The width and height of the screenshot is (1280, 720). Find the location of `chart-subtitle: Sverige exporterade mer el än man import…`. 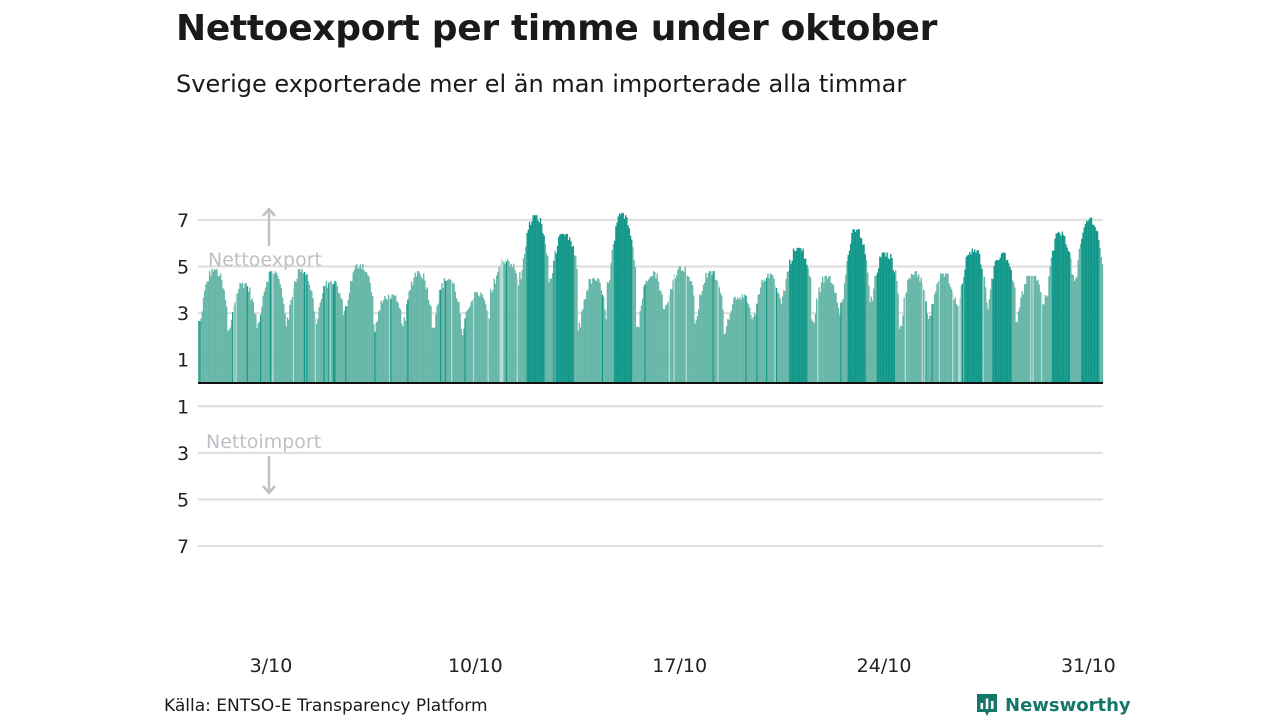

chart-subtitle: Sverige exporterade mer el än man import… is located at coordinates (541, 84).